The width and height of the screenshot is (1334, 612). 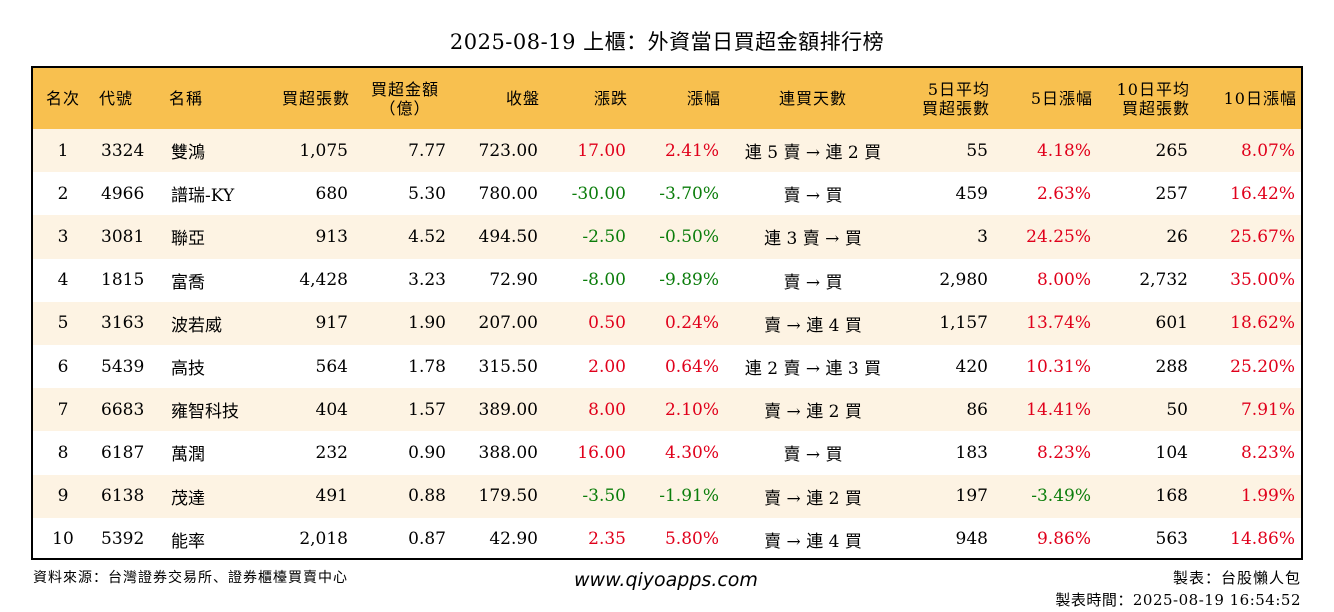 I want to click on cell-avg10: 2,732, so click(x=1163, y=280).